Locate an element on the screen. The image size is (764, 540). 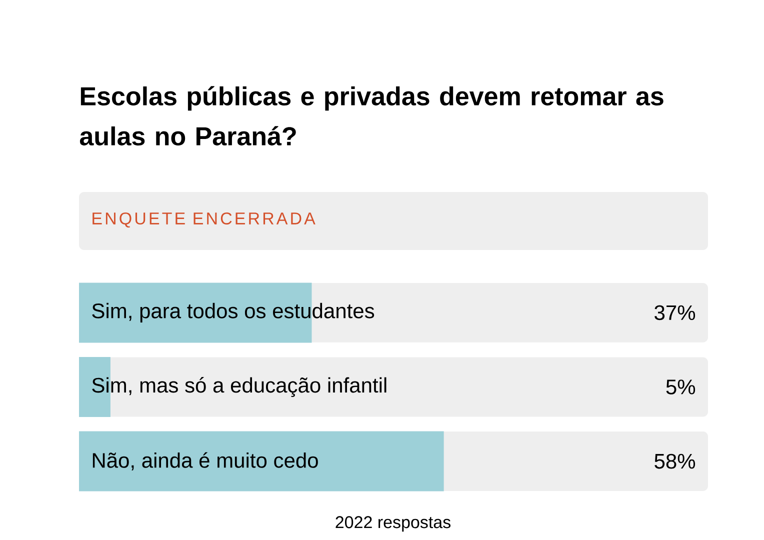
text: 2022 respostas is located at coordinates (393, 524).